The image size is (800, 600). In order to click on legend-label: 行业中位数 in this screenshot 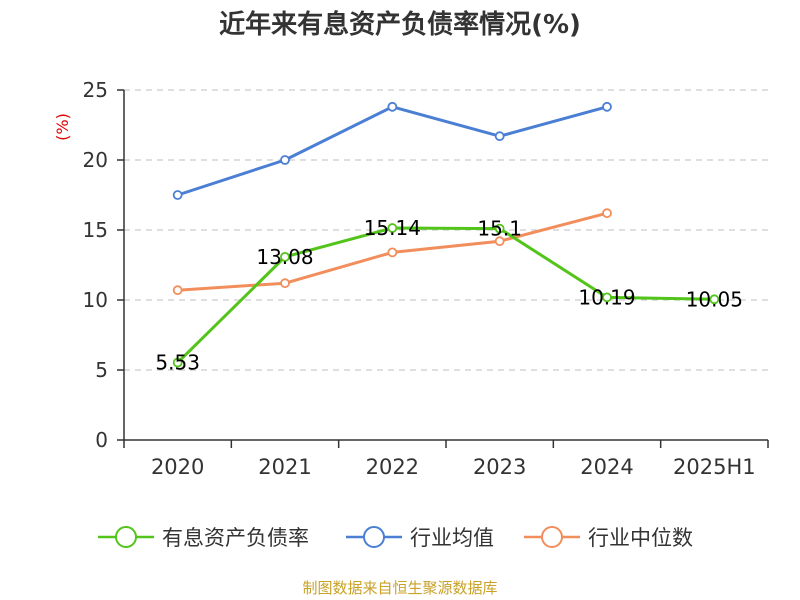, I will do `click(640, 538)`.